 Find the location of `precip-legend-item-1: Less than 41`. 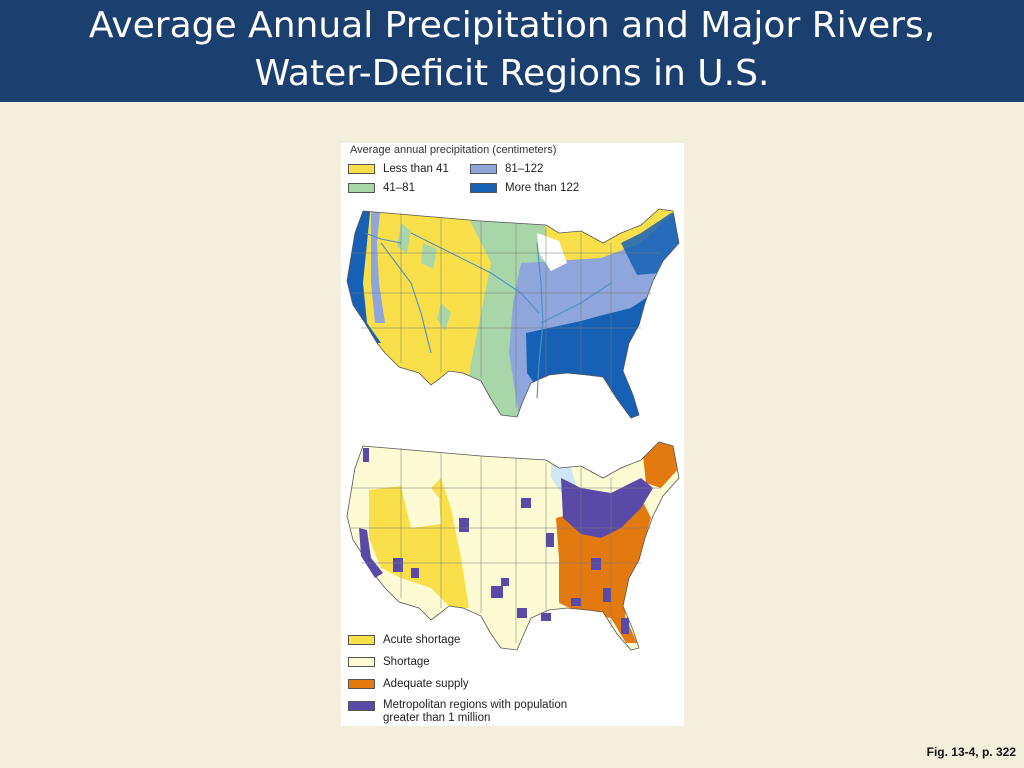

precip-legend-item-1: Less than 41 is located at coordinates (398, 169).